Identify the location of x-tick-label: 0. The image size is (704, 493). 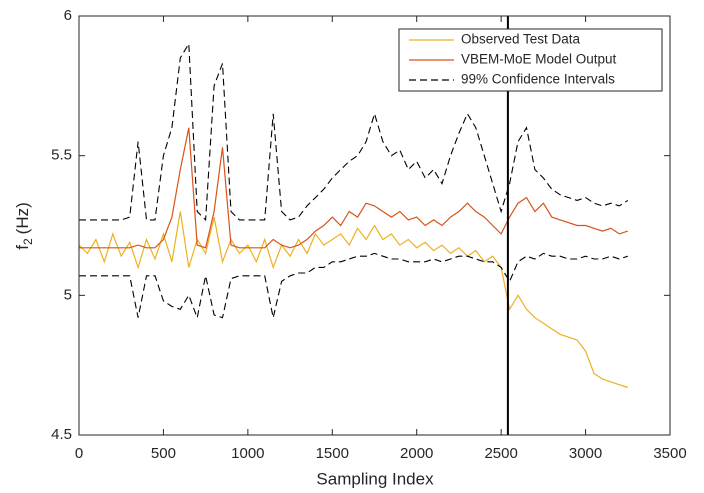
(79, 453).